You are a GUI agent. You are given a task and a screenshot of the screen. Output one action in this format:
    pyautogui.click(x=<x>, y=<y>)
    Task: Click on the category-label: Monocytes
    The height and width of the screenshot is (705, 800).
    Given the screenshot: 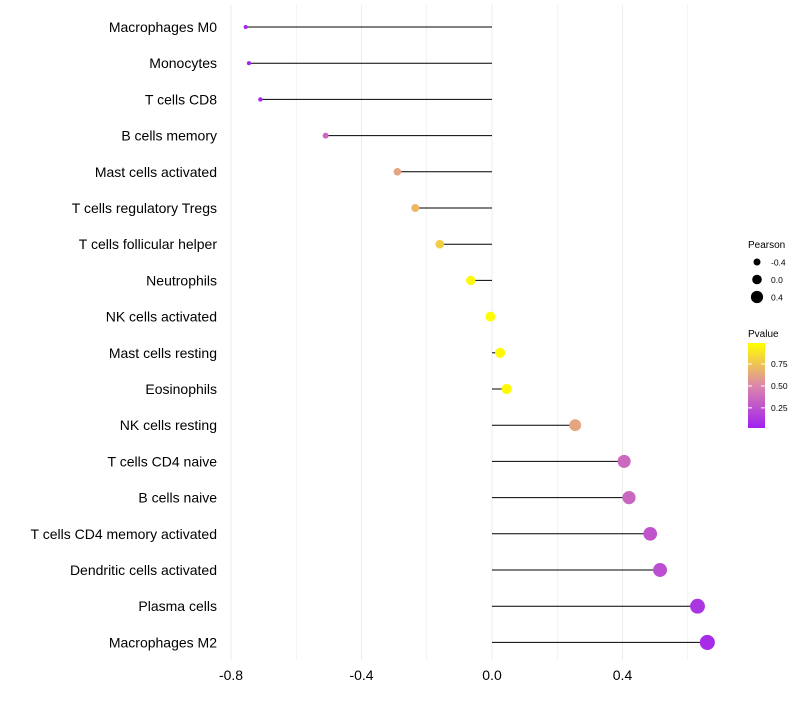 What is the action you would take?
    pyautogui.click(x=183, y=63)
    